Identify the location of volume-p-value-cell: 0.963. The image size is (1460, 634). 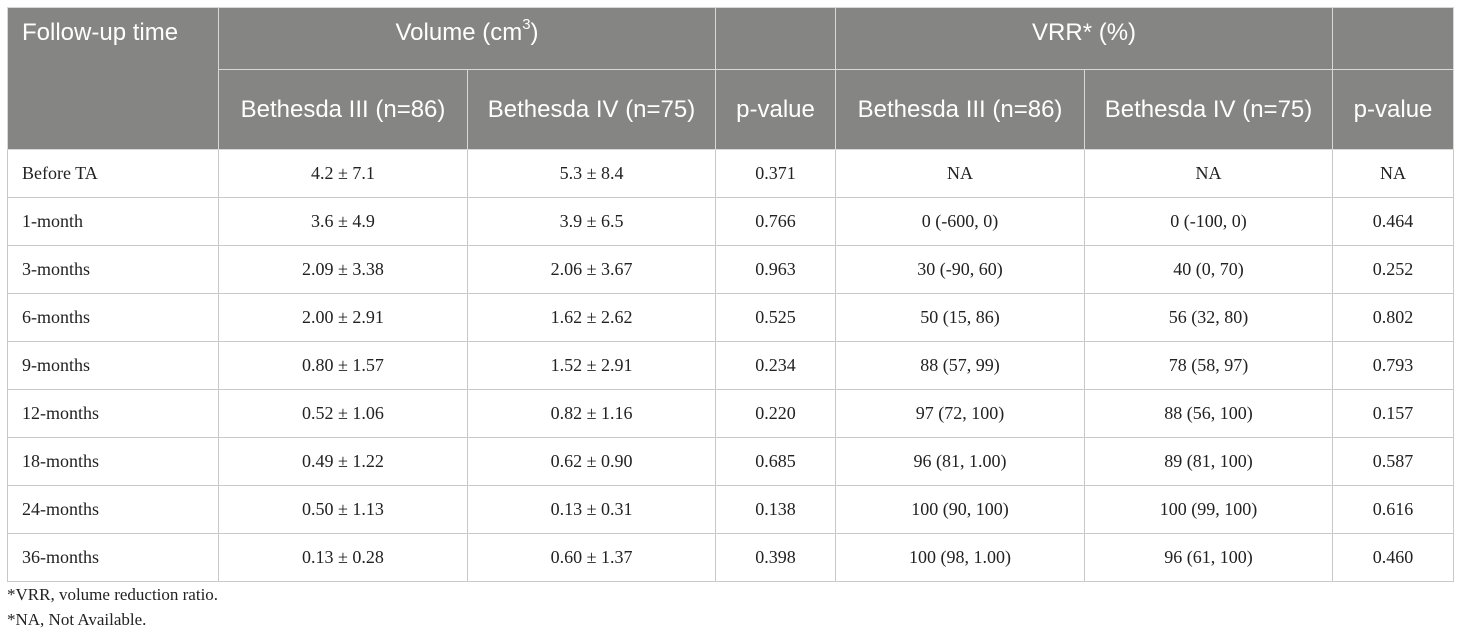
(776, 269).